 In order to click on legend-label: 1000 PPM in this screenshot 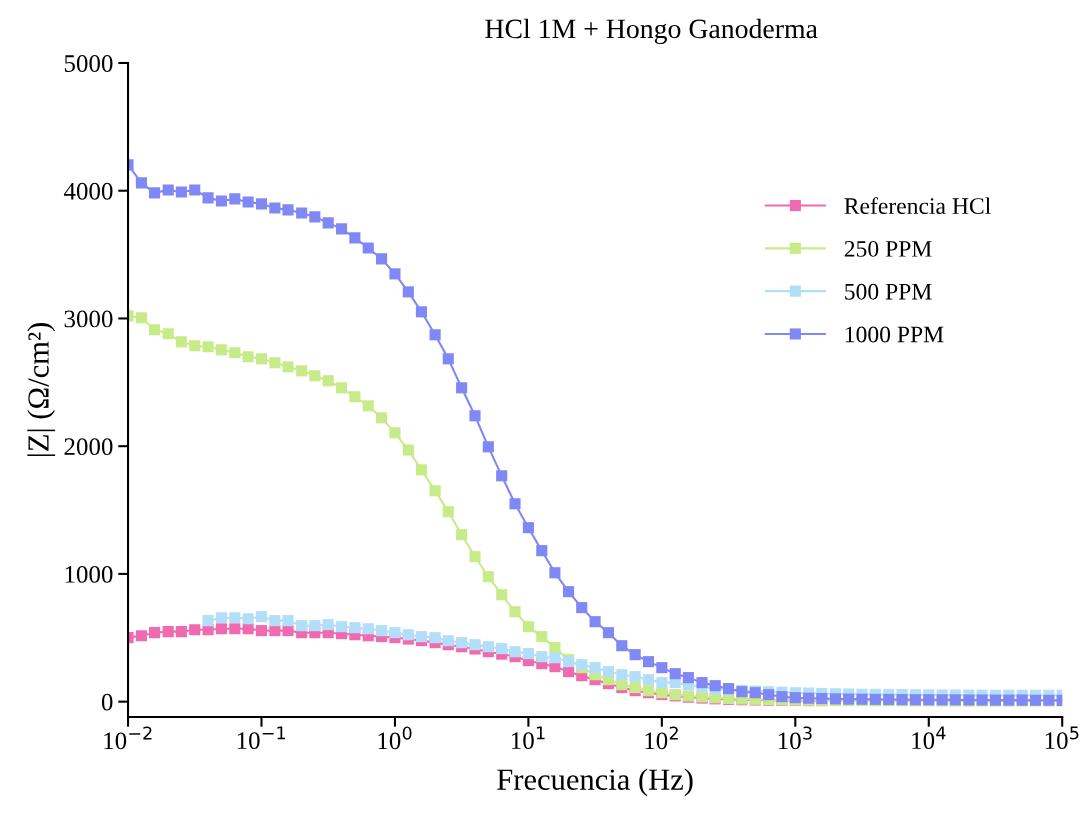, I will do `click(894, 334)`.